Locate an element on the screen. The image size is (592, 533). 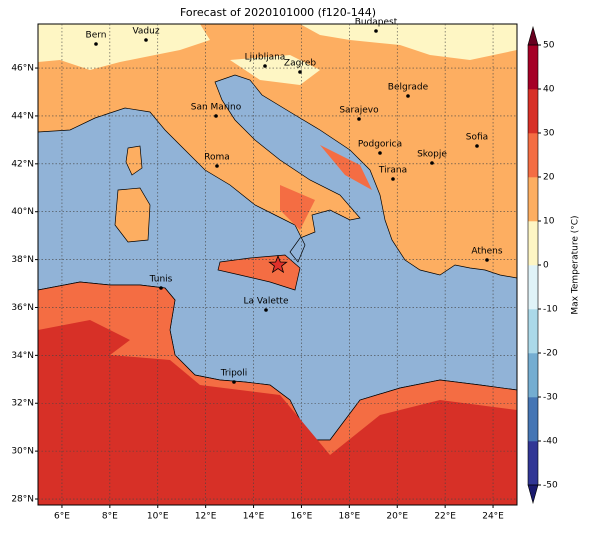
x-tick-label: 8°E is located at coordinates (110, 517).